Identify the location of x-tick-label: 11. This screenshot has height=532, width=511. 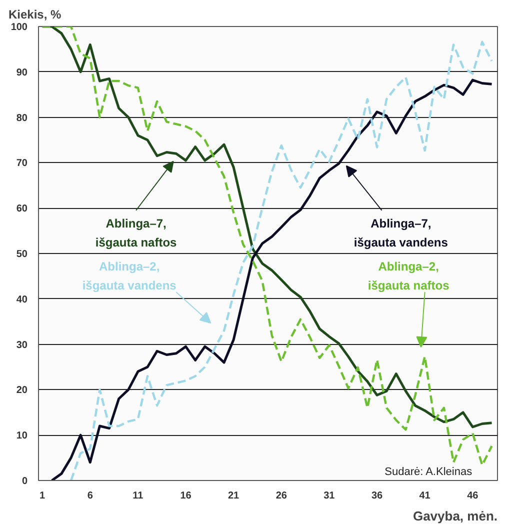
(138, 496).